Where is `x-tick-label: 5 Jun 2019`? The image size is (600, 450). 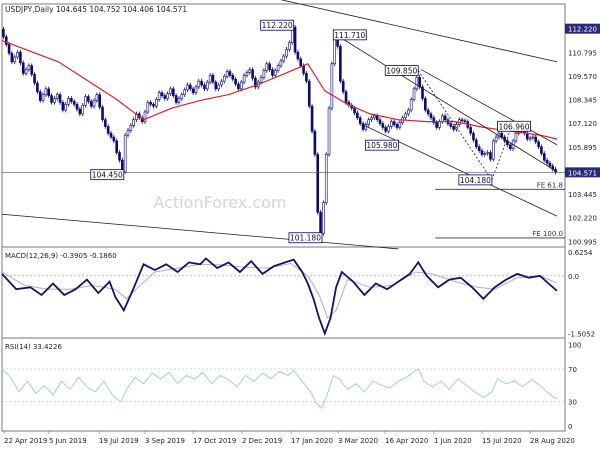
x-tick-label: 5 Jun 2019 is located at coordinates (68, 441).